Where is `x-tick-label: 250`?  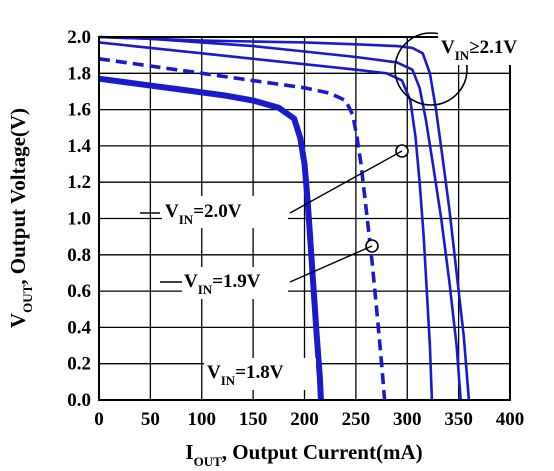 x-tick-label: 250 is located at coordinates (356, 419).